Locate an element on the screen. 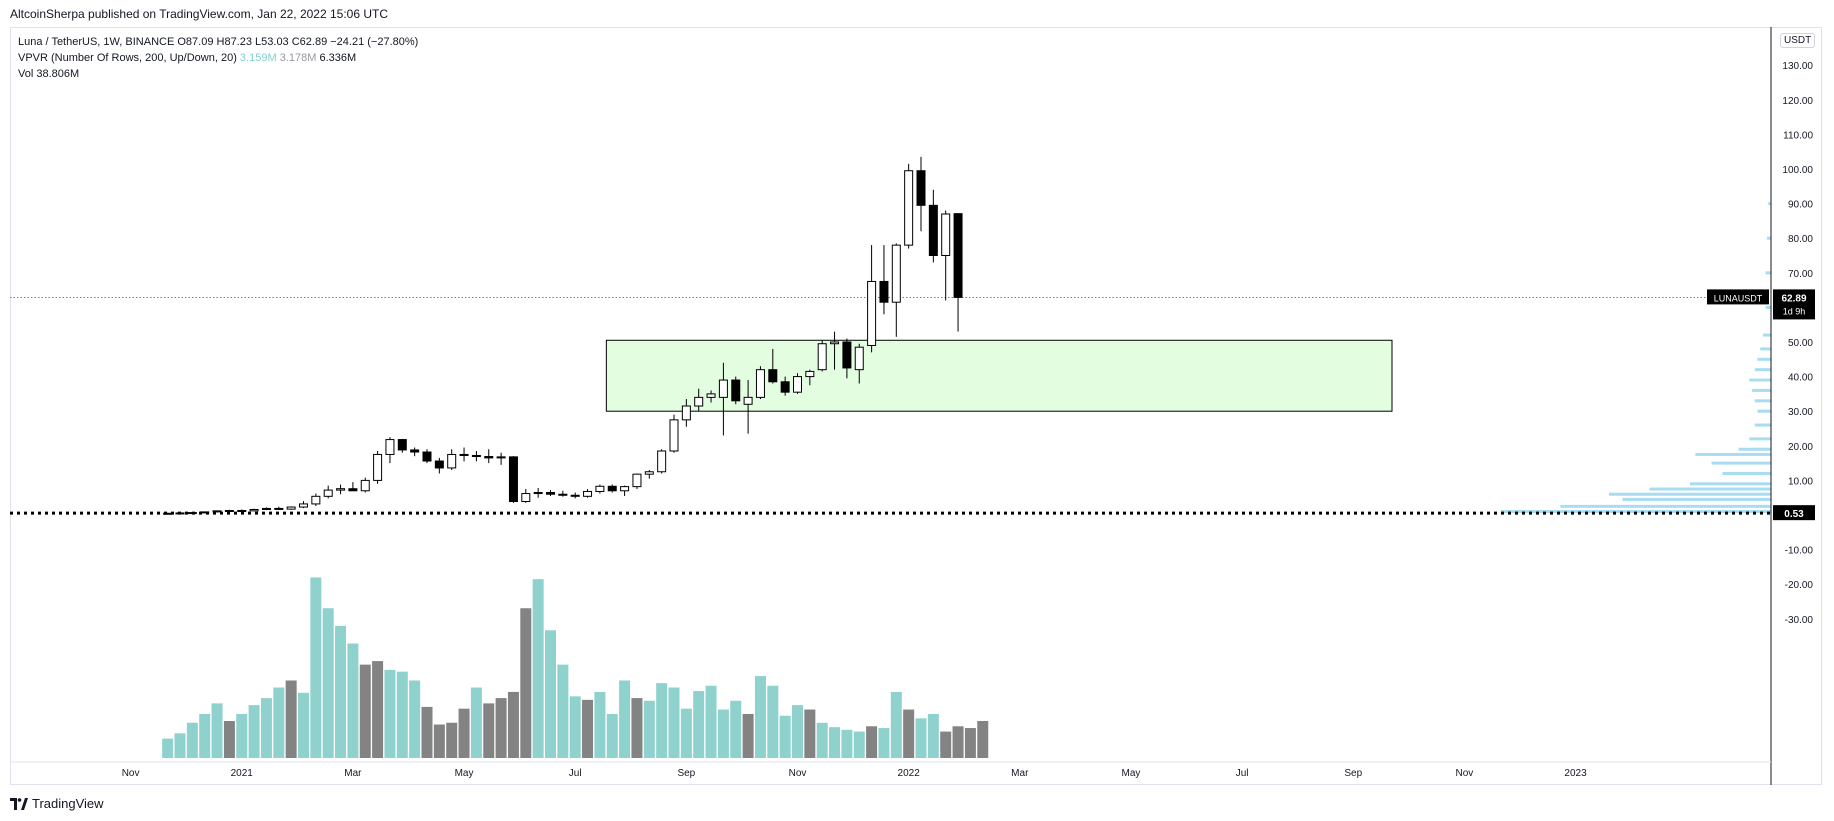 The image size is (1834, 821). symbol-tag-bg is located at coordinates (1738, 297).